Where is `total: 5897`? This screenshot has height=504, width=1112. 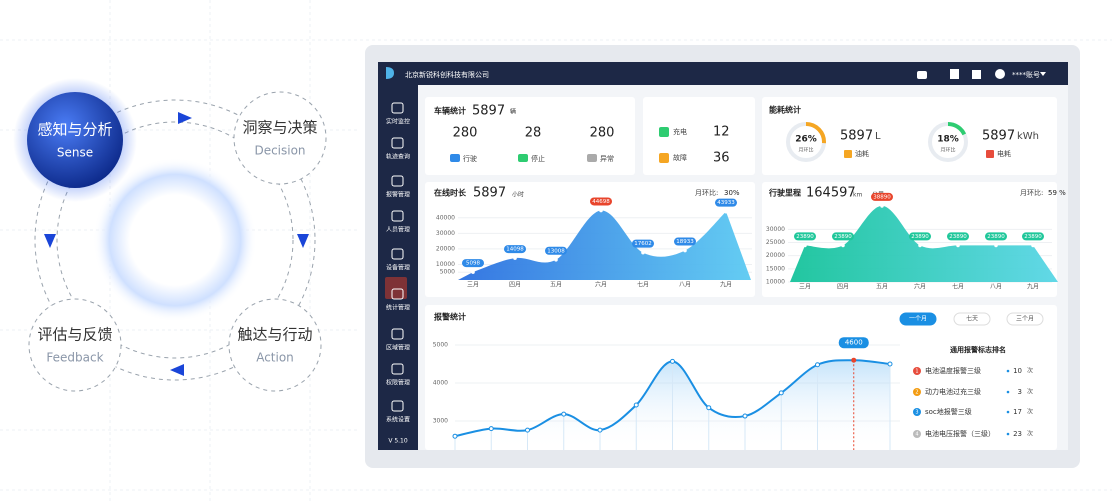 total: 5897 is located at coordinates (489, 193).